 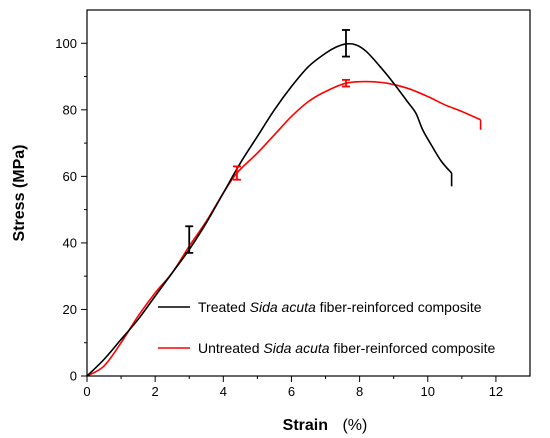 What do you see at coordinates (428, 391) in the screenshot?
I see `x-tick-label: 10` at bounding box center [428, 391].